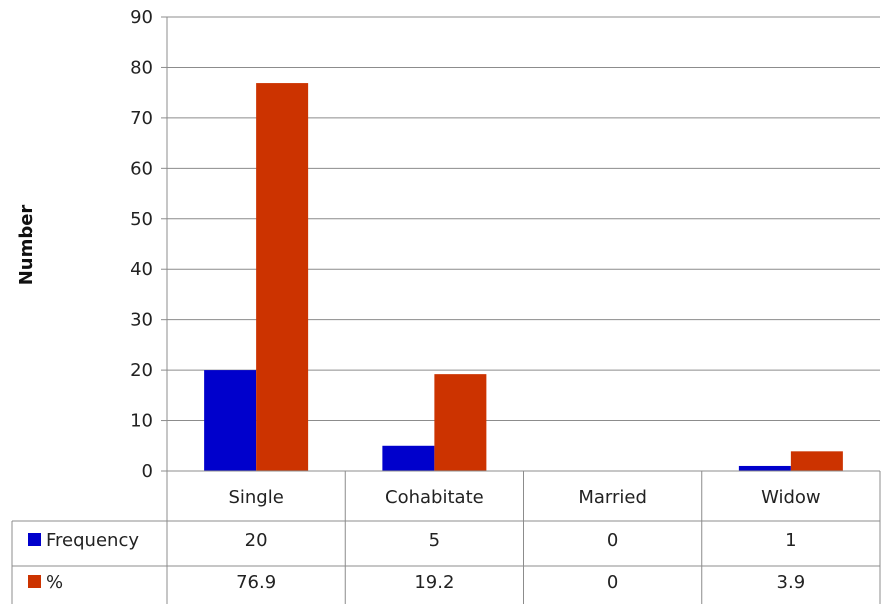 The width and height of the screenshot is (883, 604). What do you see at coordinates (612, 497) in the screenshot?
I see `x-category-label: Married` at bounding box center [612, 497].